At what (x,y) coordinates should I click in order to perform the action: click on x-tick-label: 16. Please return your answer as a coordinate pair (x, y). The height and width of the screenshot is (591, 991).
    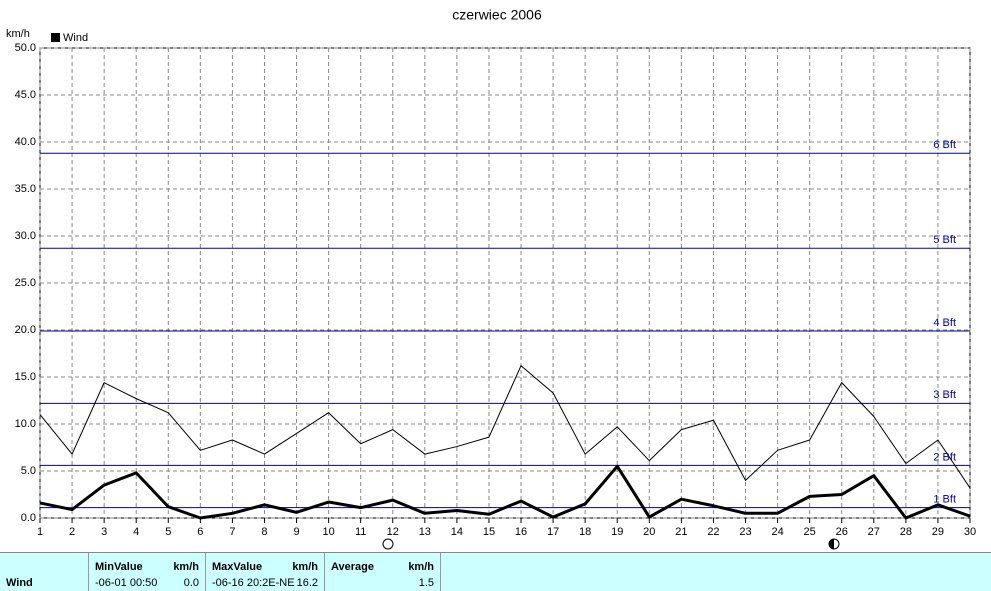
    Looking at the image, I should click on (521, 532).